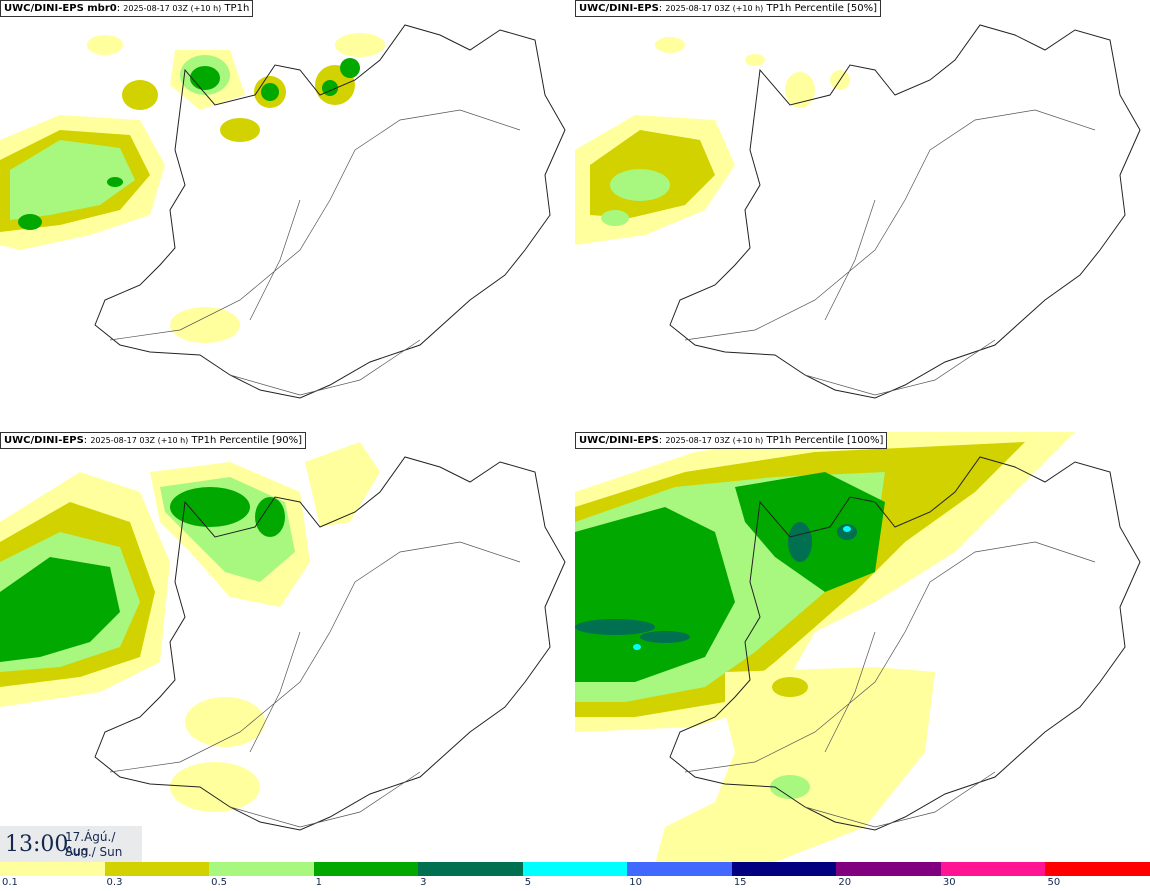  I want to click on color-legend, so click(575, 869).